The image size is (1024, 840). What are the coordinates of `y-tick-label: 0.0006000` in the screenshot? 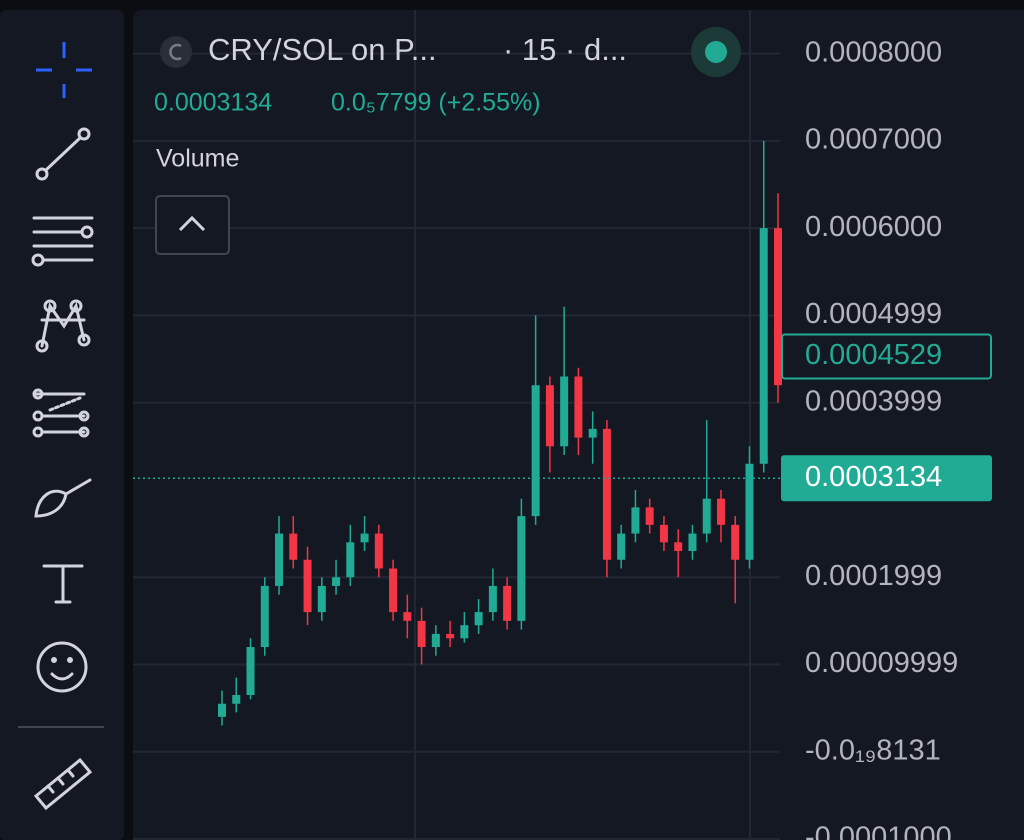 It's located at (873, 227).